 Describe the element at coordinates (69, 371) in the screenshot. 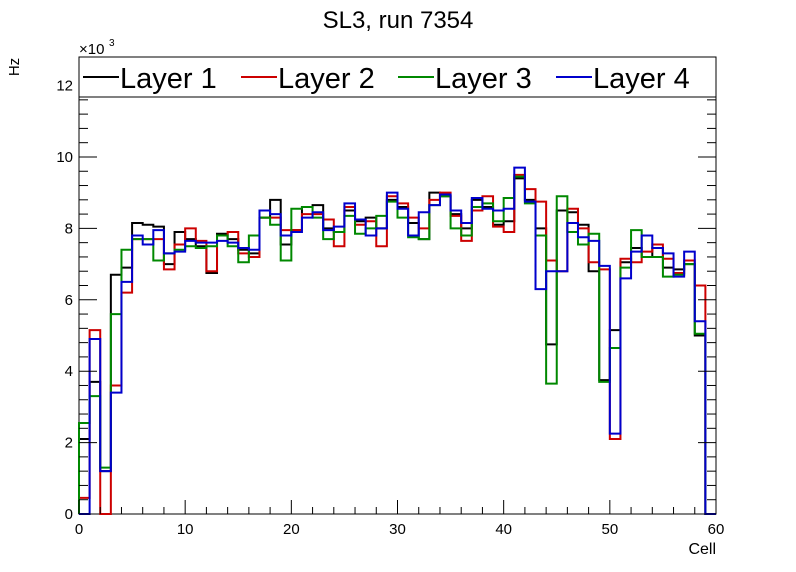

I see `y-tick-label: 4` at that location.